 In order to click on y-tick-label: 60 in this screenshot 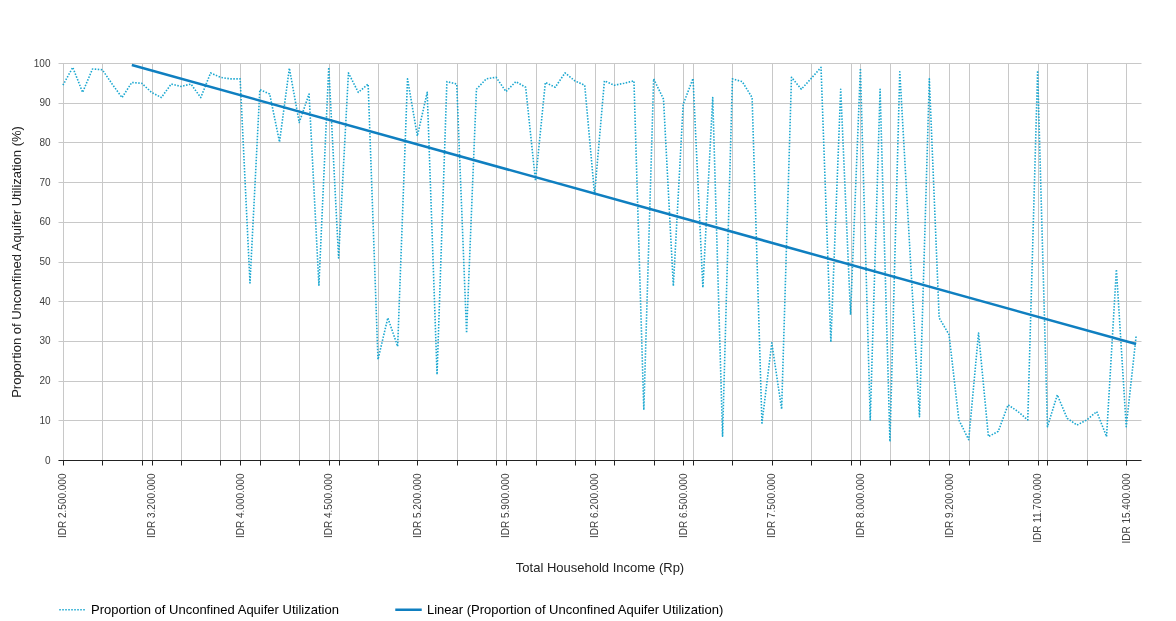, I will do `click(45, 222)`.